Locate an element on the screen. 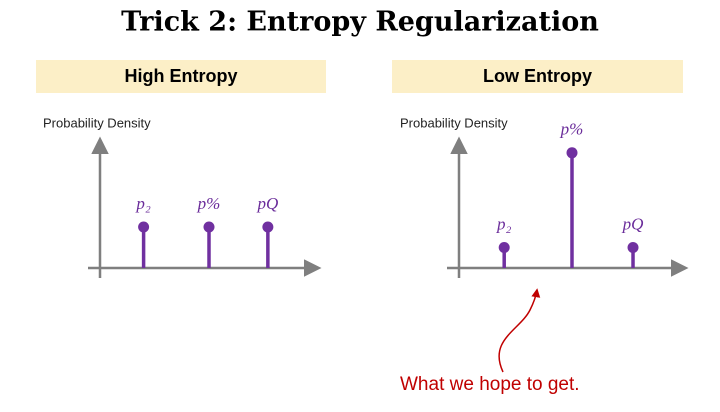 This screenshot has height=412, width=720. chart-title: High Entropy is located at coordinates (181, 76).